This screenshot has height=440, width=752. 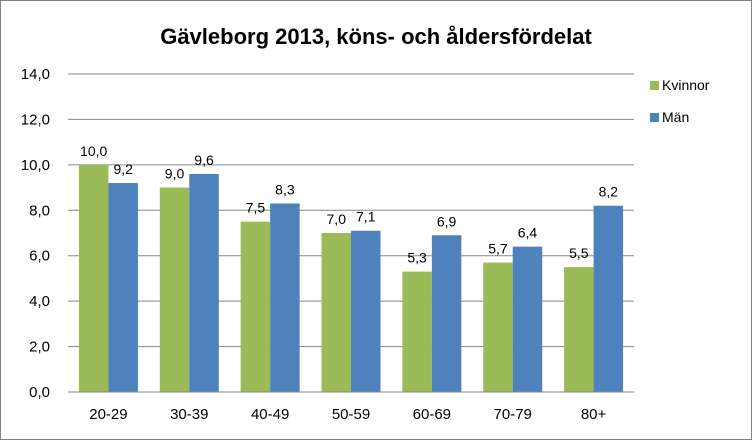 I want to click on x-tick-label: 30-39, so click(x=189, y=414).